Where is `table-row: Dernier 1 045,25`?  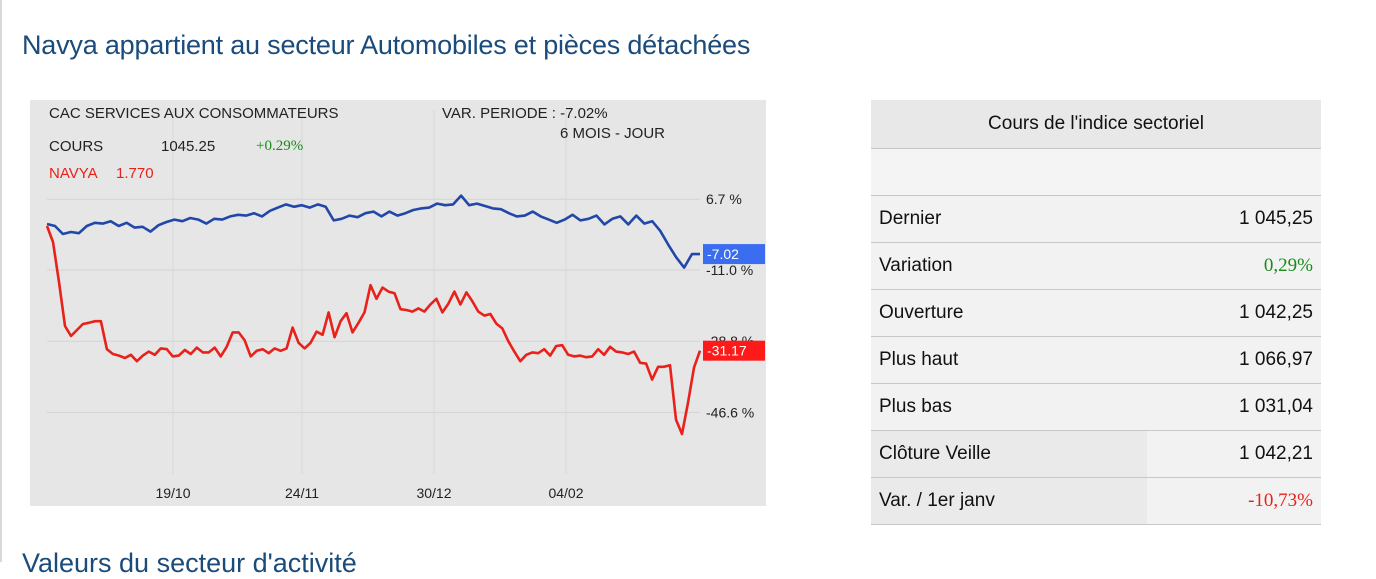
table-row: Dernier 1 045,25 is located at coordinates (1096, 219).